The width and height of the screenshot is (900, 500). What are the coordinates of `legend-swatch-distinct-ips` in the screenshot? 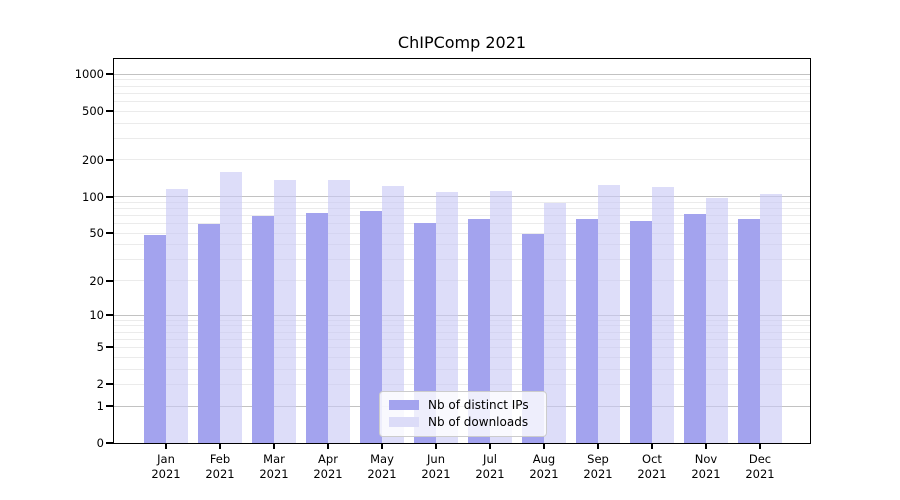 It's located at (404, 405).